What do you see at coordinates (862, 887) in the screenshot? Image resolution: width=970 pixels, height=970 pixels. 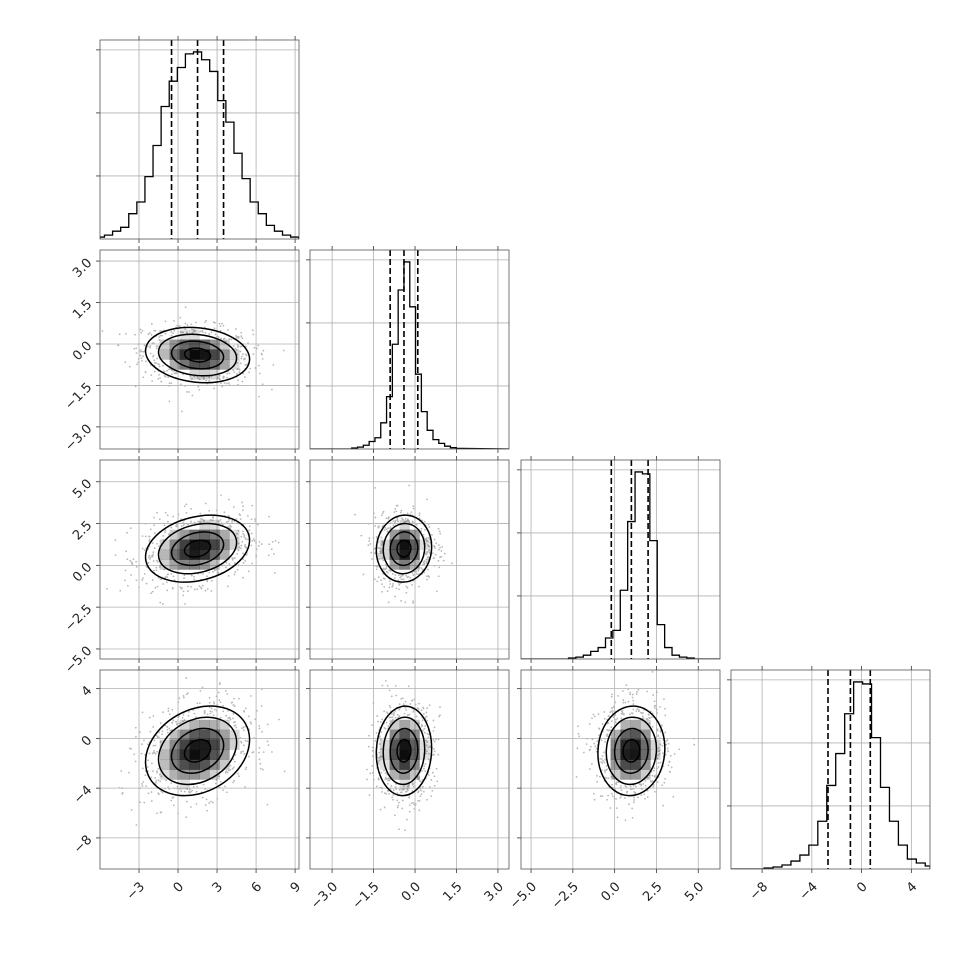 I see `x-tick-label: 0` at bounding box center [862, 887].